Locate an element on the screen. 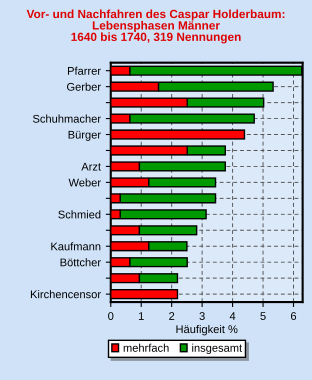  legend-label: insgesamt is located at coordinates (217, 349).